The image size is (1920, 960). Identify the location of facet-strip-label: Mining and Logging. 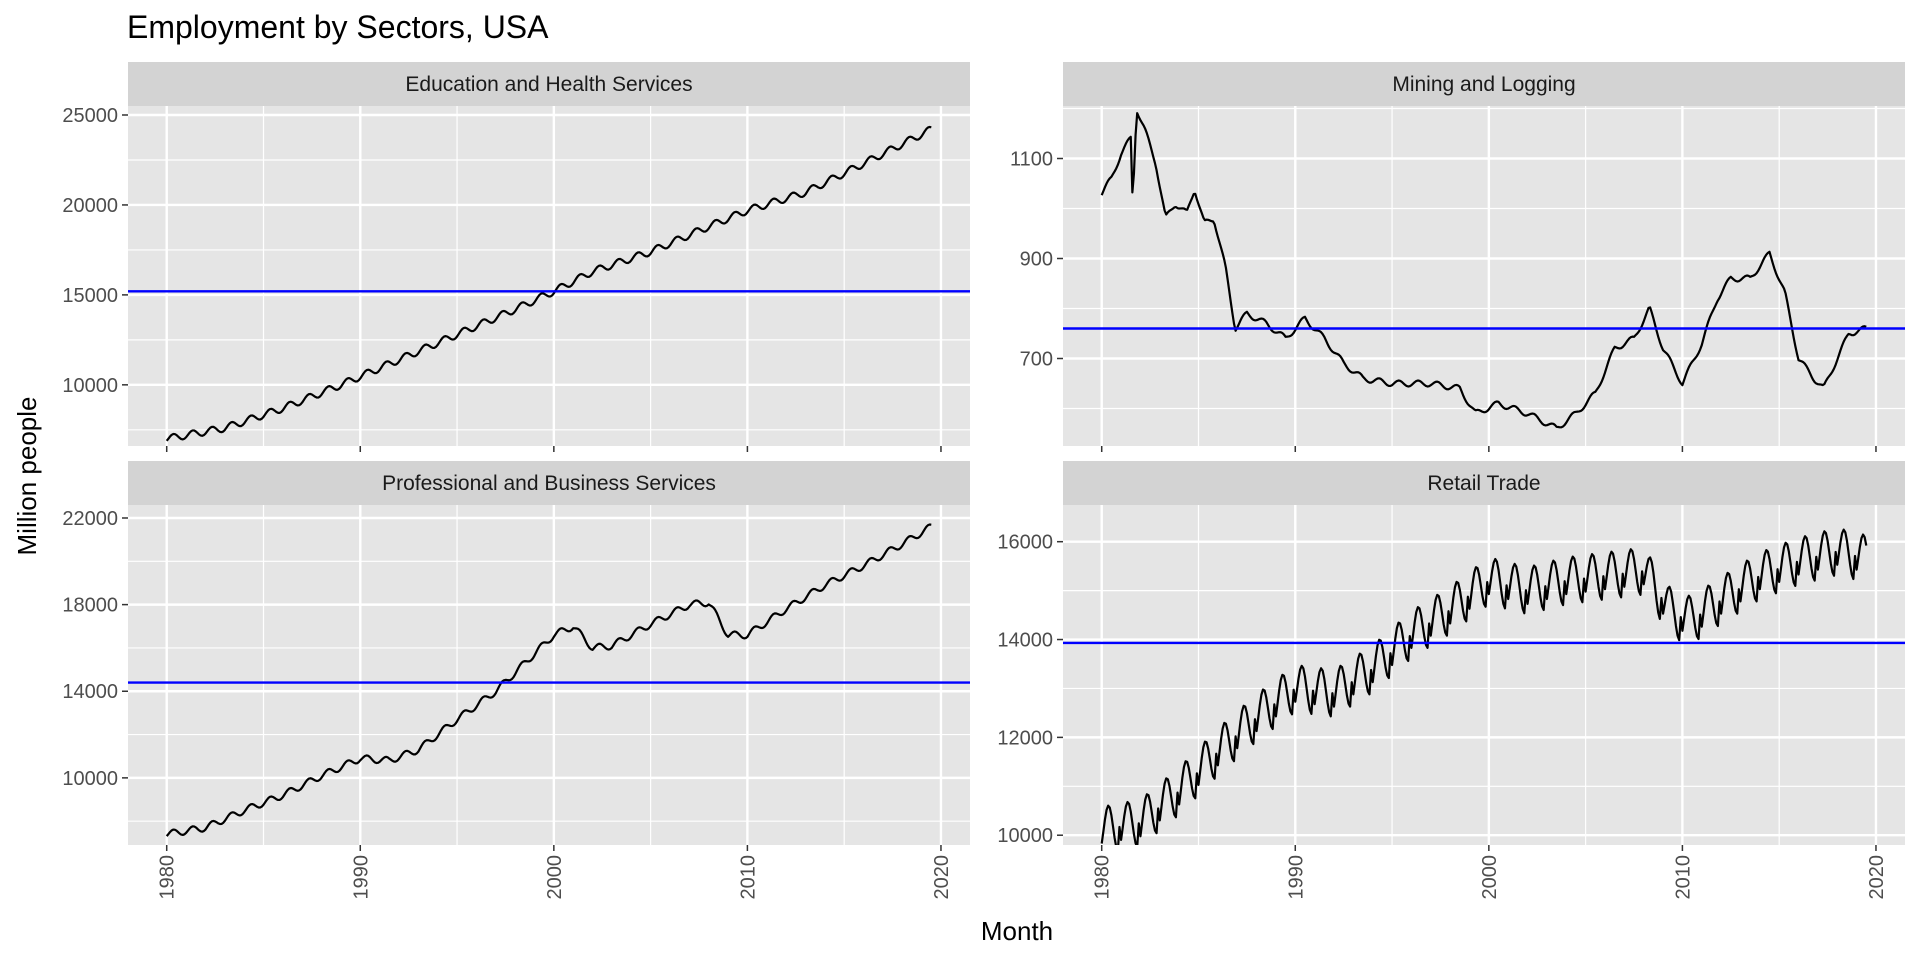
(1483, 84).